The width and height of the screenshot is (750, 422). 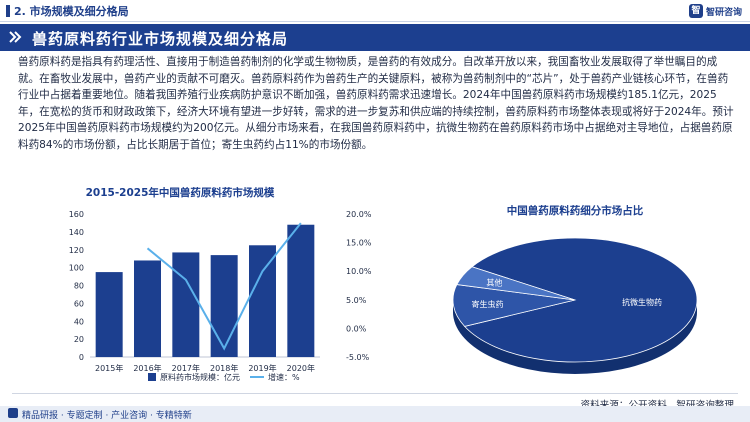 What do you see at coordinates (575, 210) in the screenshot?
I see `chart-title: 中国兽药原料药细分市场占比` at bounding box center [575, 210].